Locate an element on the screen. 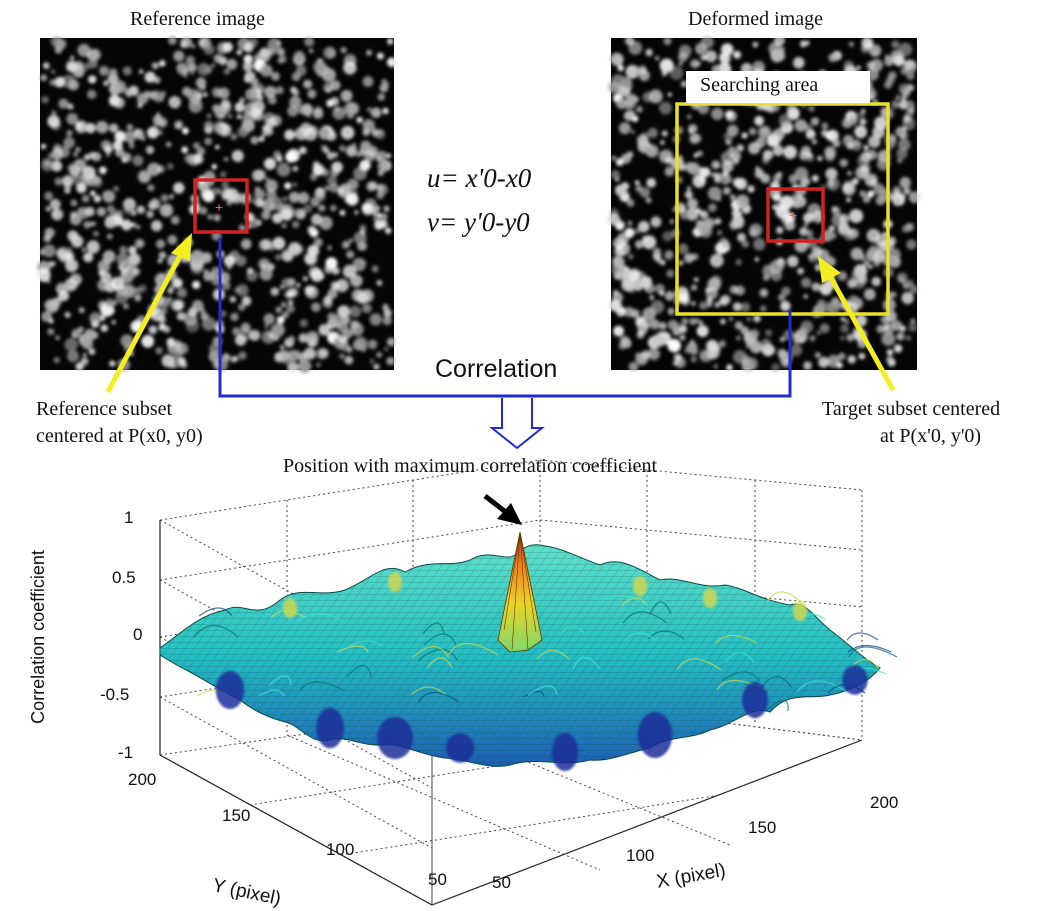 The height and width of the screenshot is (911, 1063). z-tick-2: 0.5 is located at coordinates (124, 577).